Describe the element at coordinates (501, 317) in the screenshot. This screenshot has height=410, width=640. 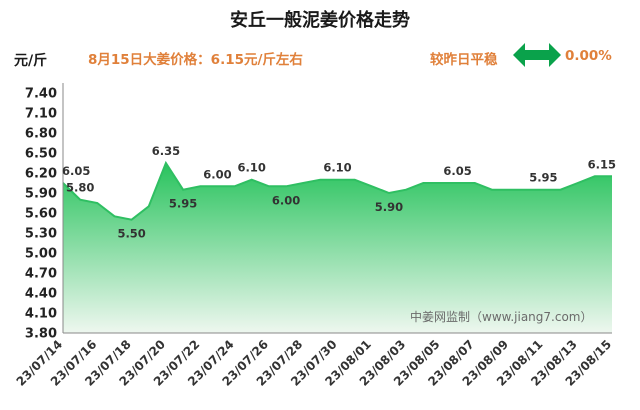
I see `watermark: 中姜网监制（www.jiang7.com）` at that location.